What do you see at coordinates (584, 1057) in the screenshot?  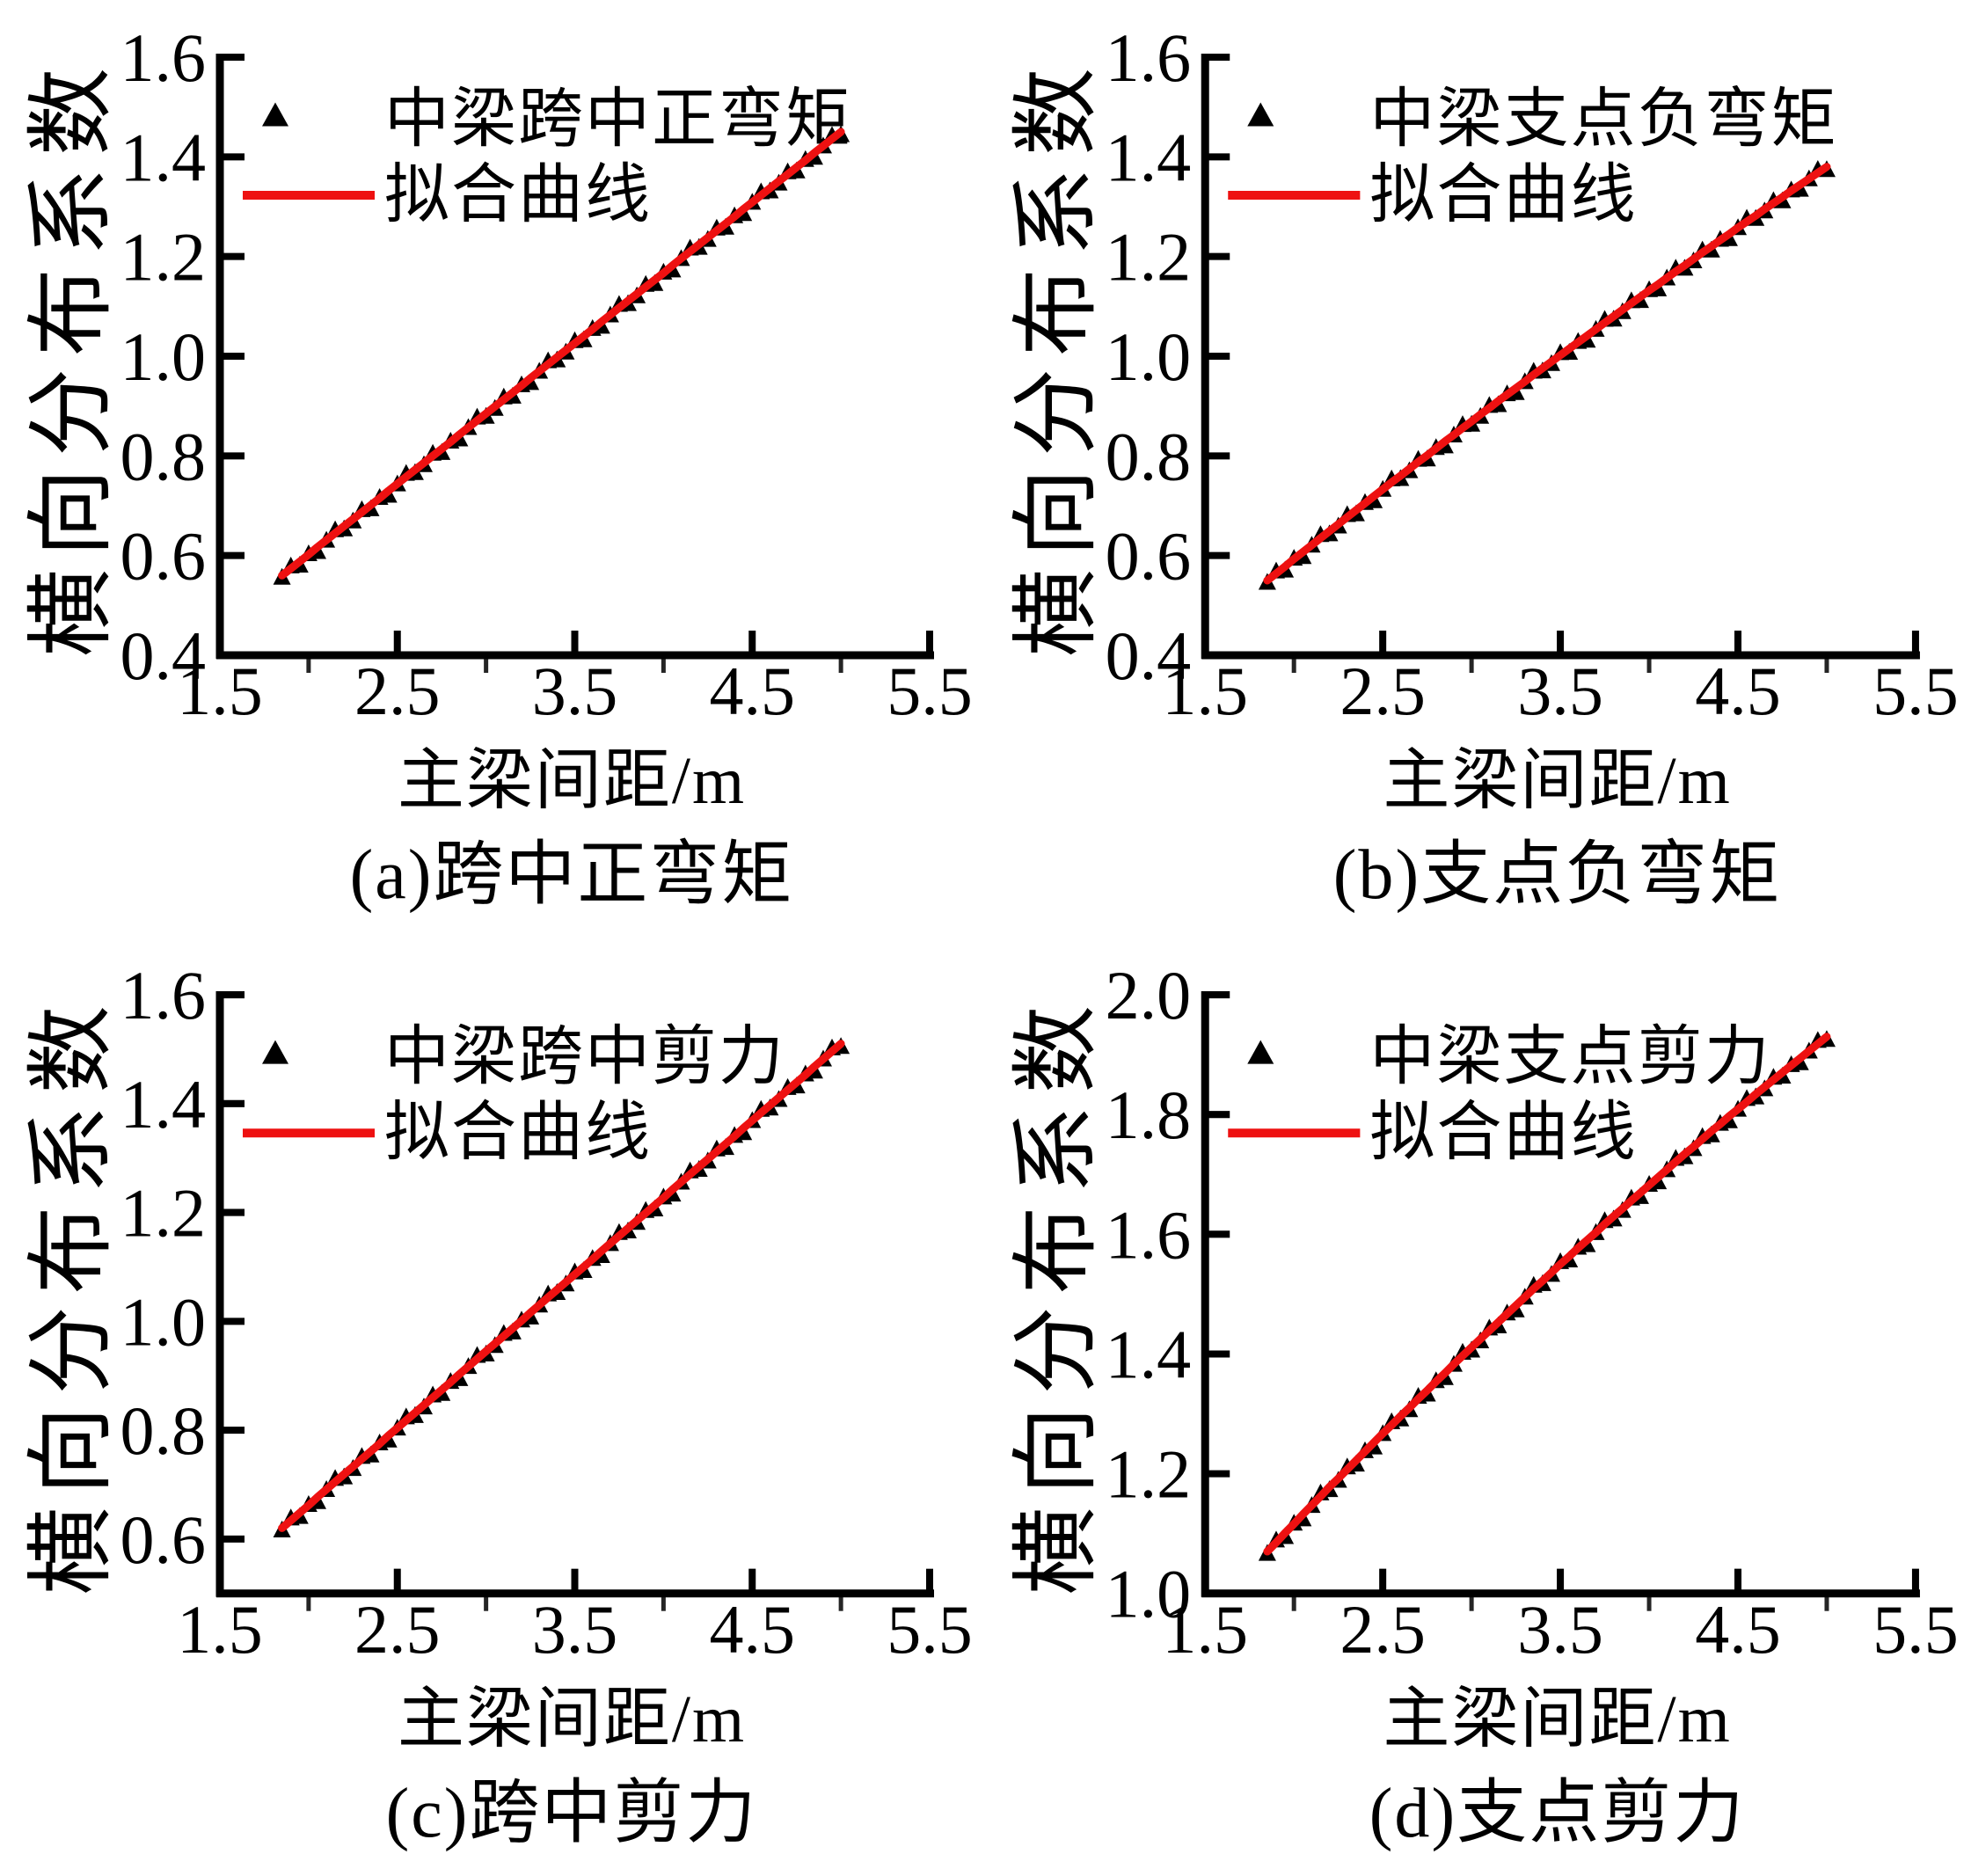 I see `legend-marker-label: 中梁跨中剪力` at bounding box center [584, 1057].